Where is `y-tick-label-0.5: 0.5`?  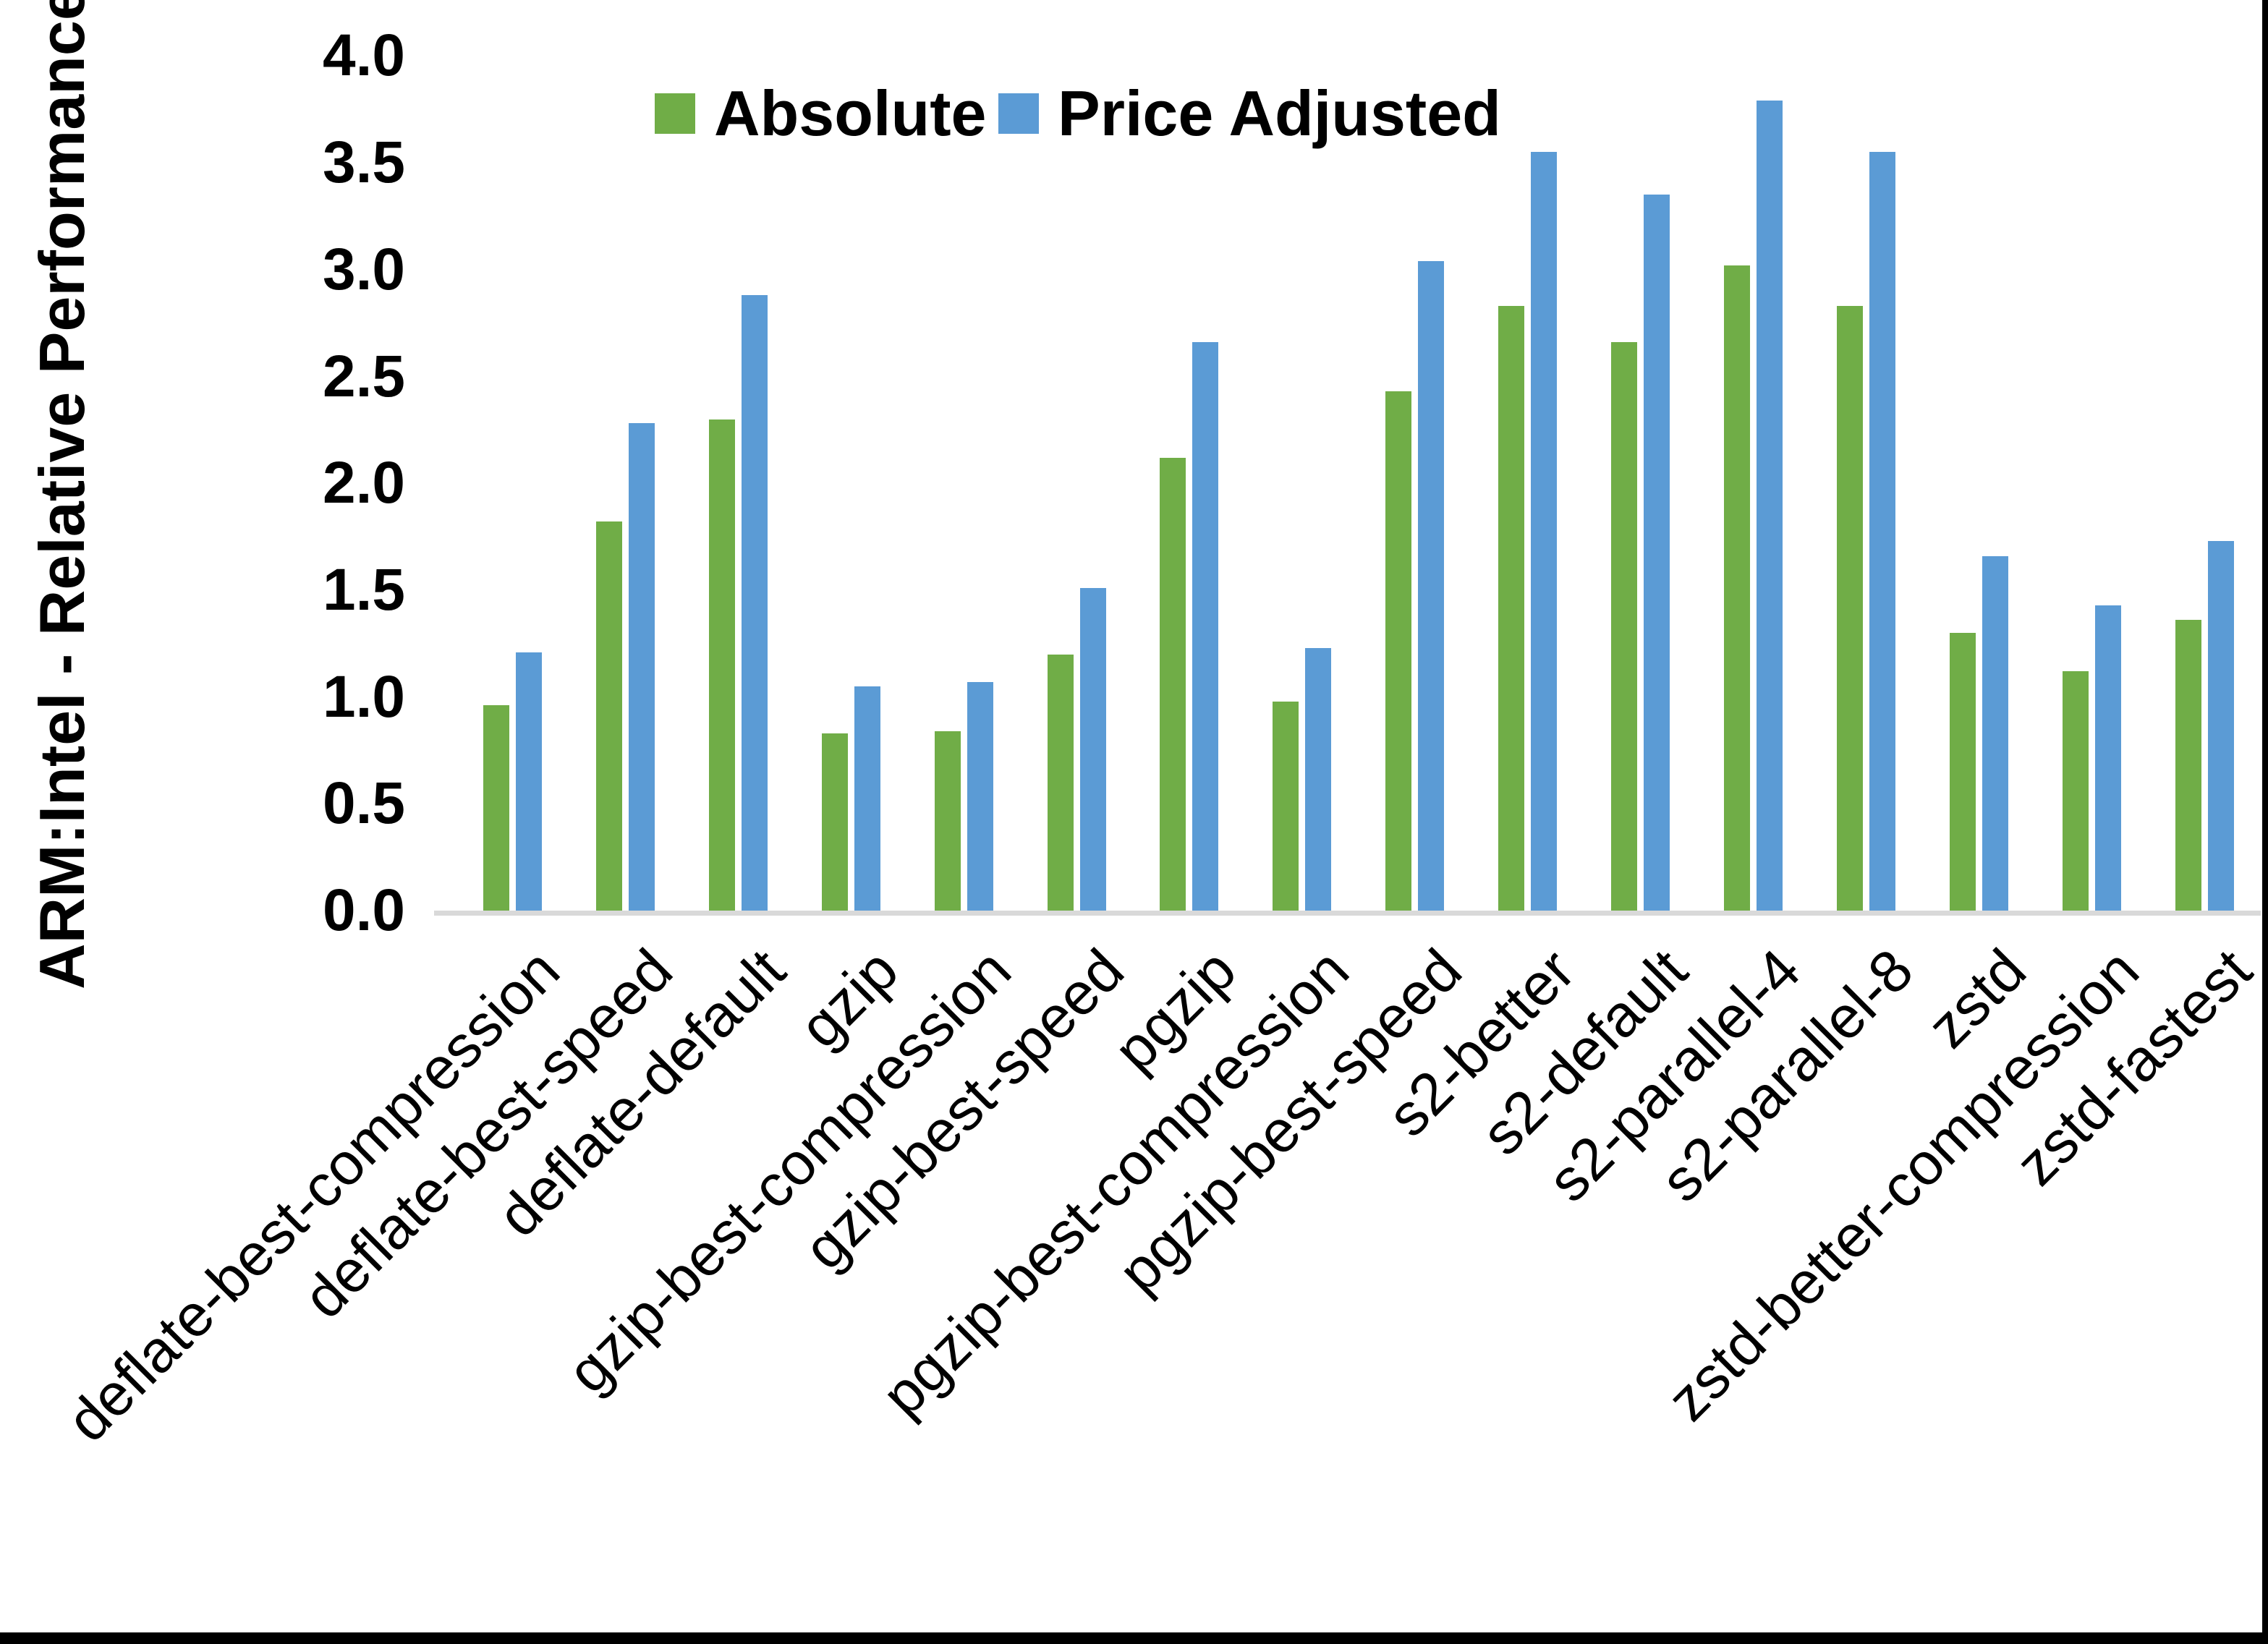 y-tick-label-0.5: 0.5 is located at coordinates (364, 803).